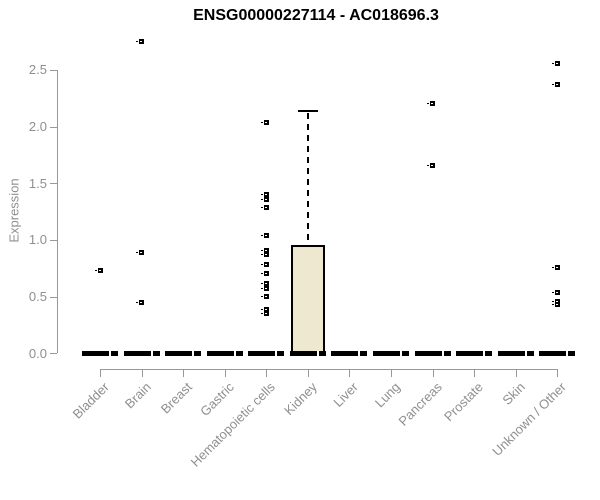 The image size is (600, 500). What do you see at coordinates (37, 353) in the screenshot?
I see `y-tick-label: 0.0` at bounding box center [37, 353].